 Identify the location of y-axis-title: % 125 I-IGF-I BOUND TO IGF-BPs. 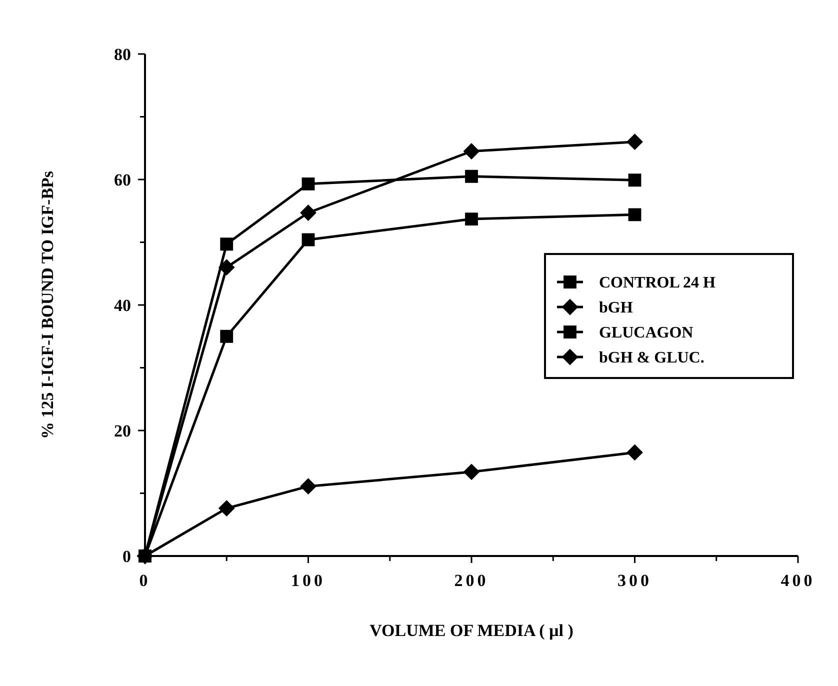
(47, 305).